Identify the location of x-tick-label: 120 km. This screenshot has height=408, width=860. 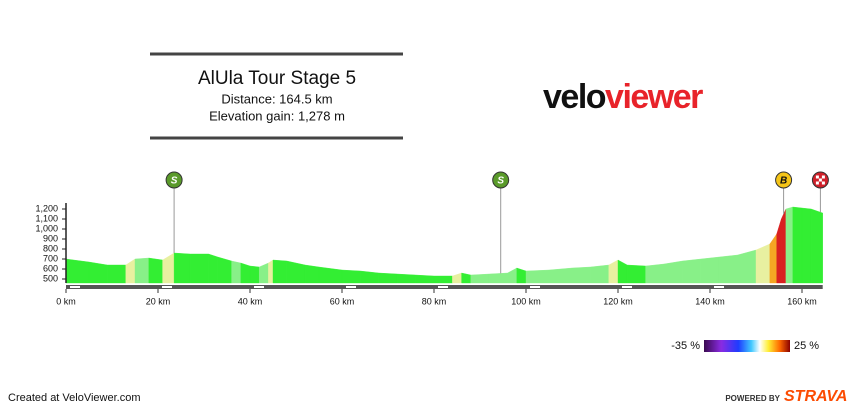
(618, 301).